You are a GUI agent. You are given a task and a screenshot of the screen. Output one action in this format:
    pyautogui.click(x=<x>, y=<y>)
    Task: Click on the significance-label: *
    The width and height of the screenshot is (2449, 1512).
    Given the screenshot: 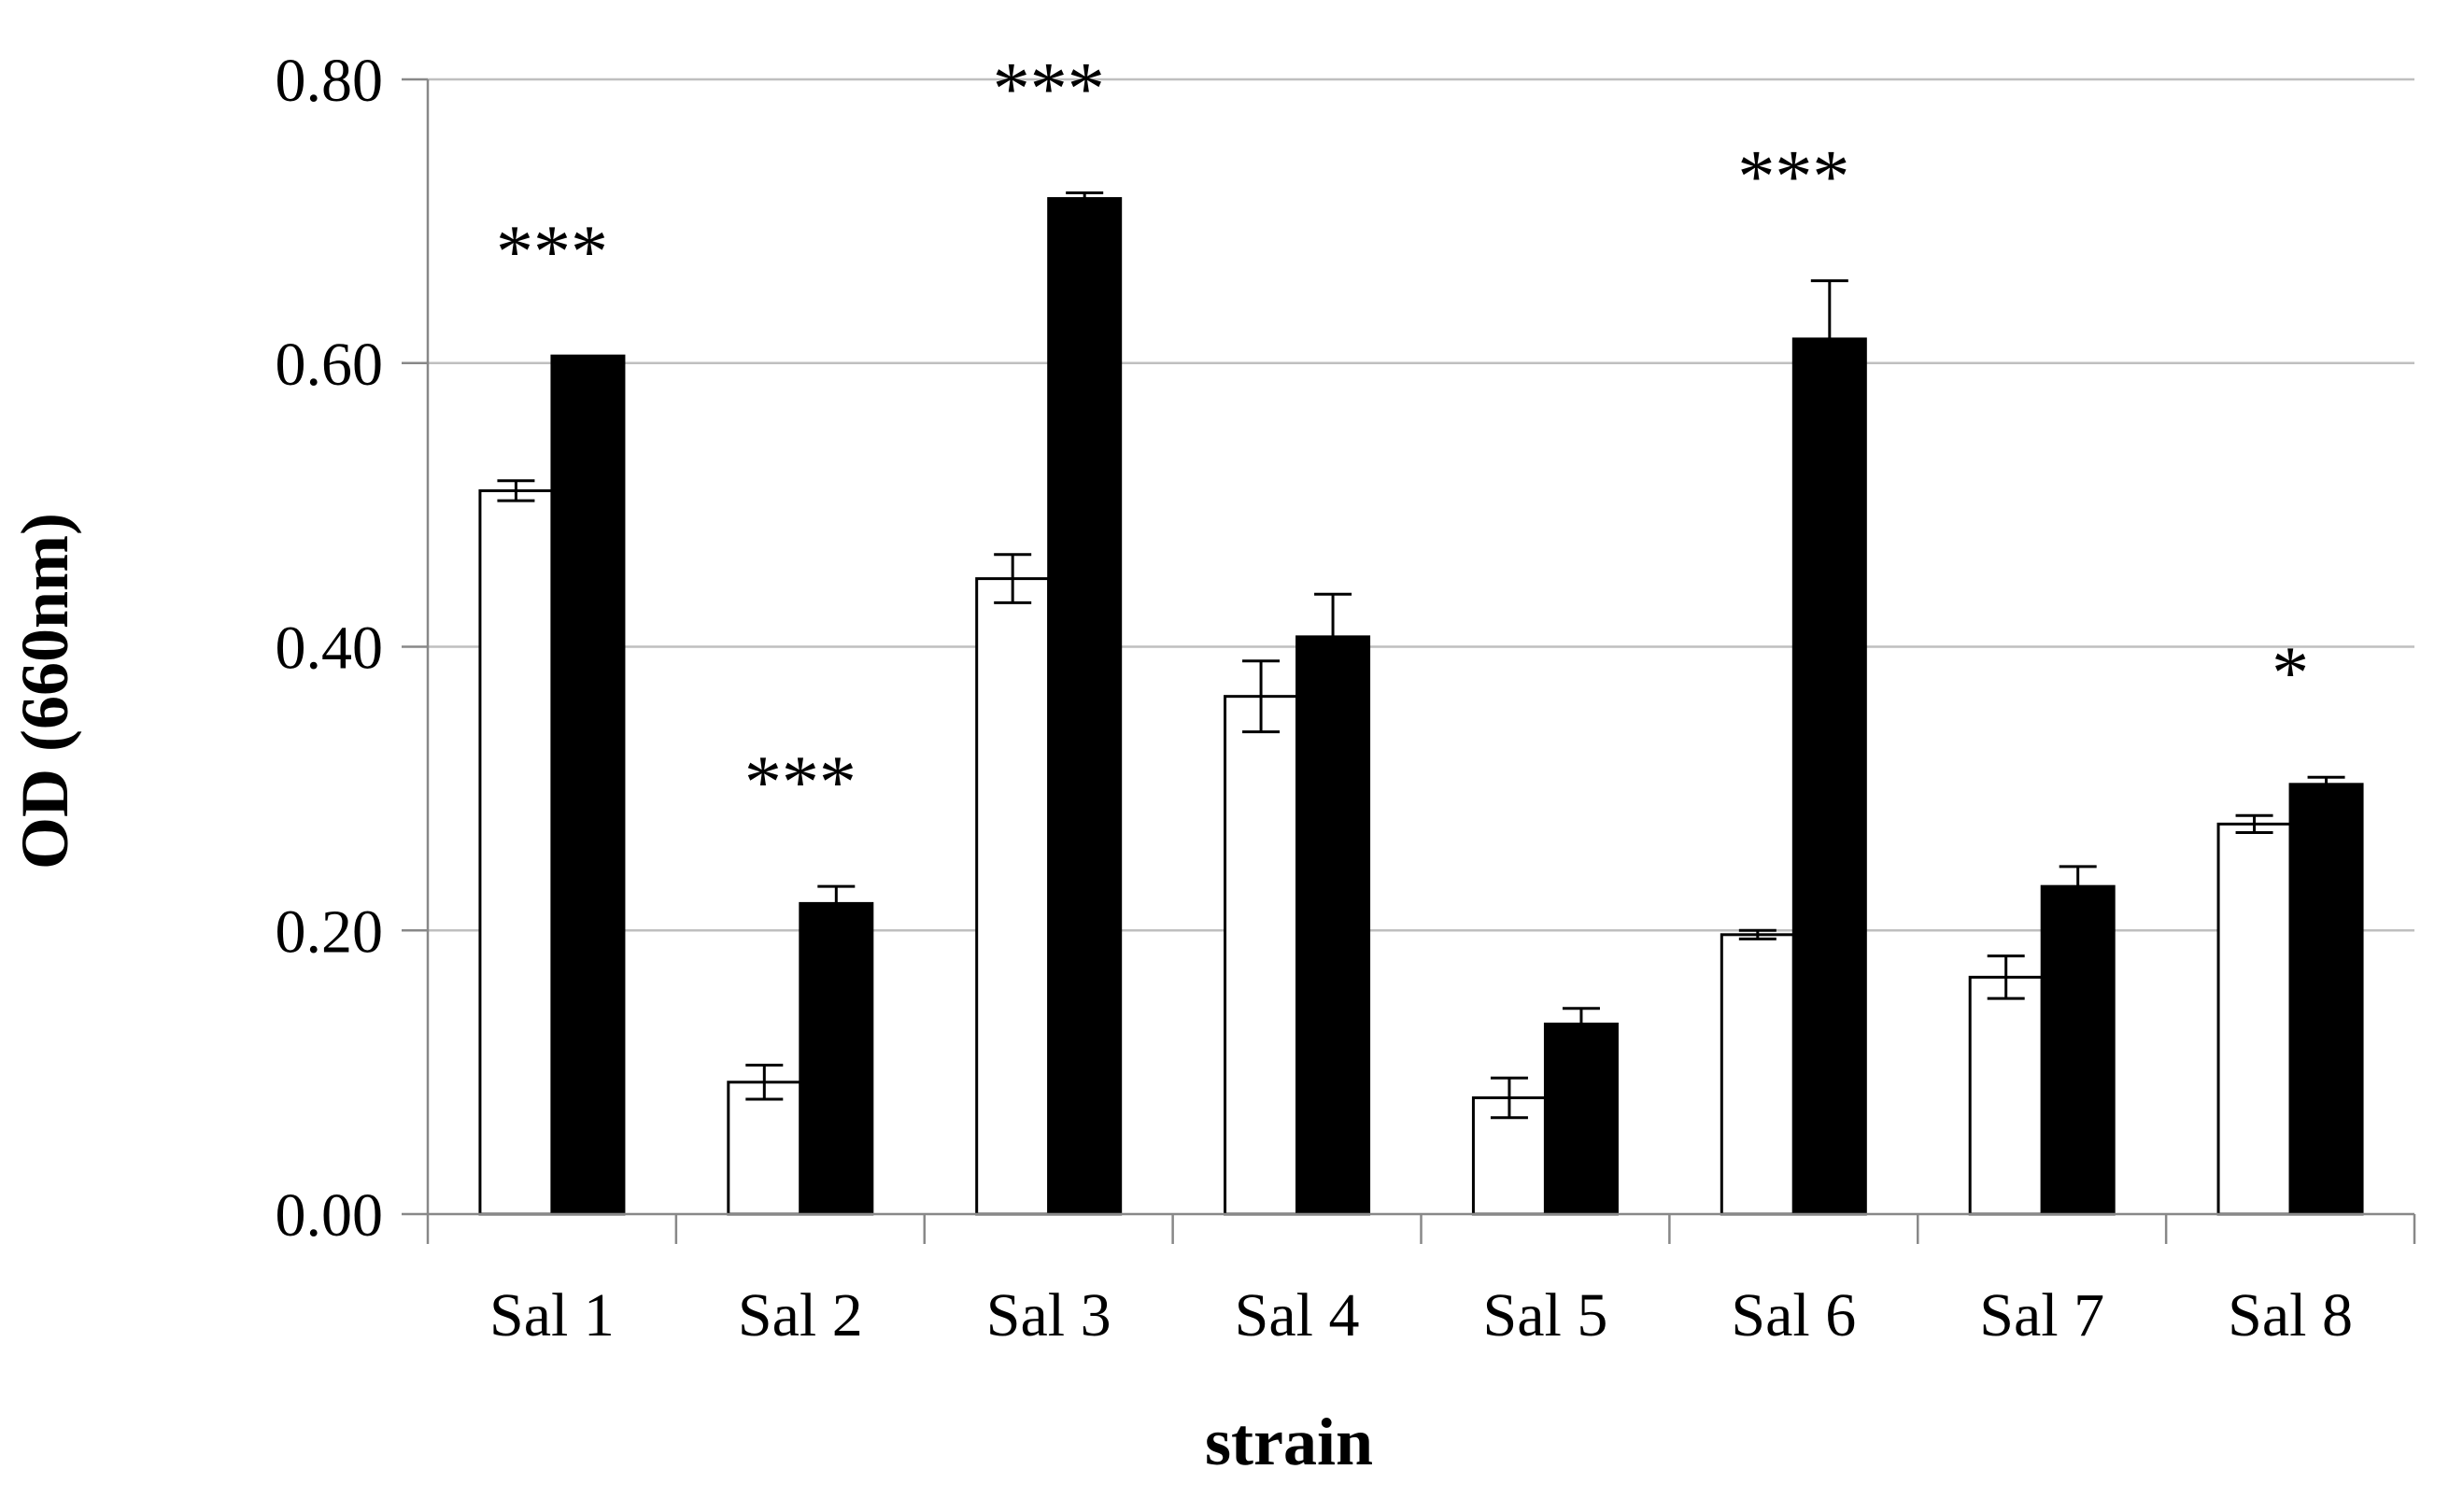 What is the action you would take?
    pyautogui.click(x=2290, y=673)
    